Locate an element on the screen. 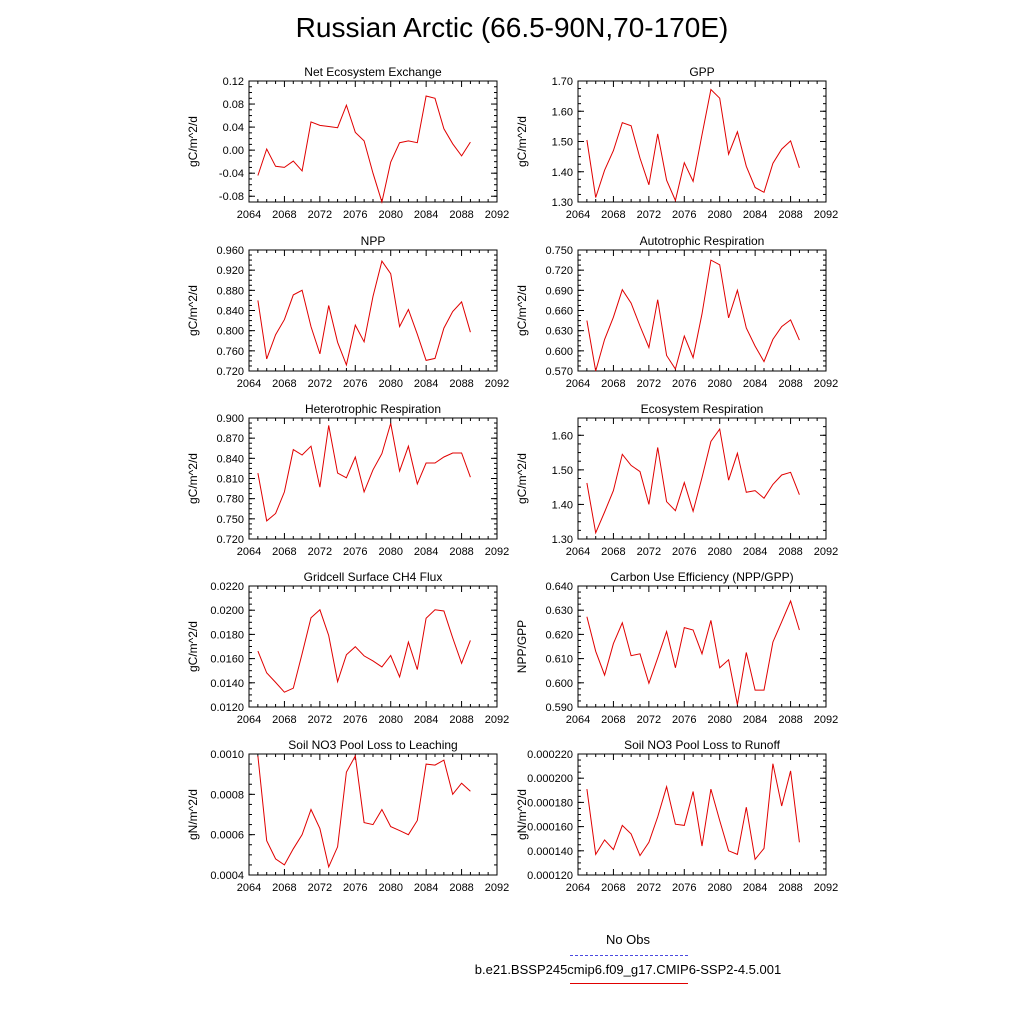  y-tick-label: 0.000120 is located at coordinates (550, 876).